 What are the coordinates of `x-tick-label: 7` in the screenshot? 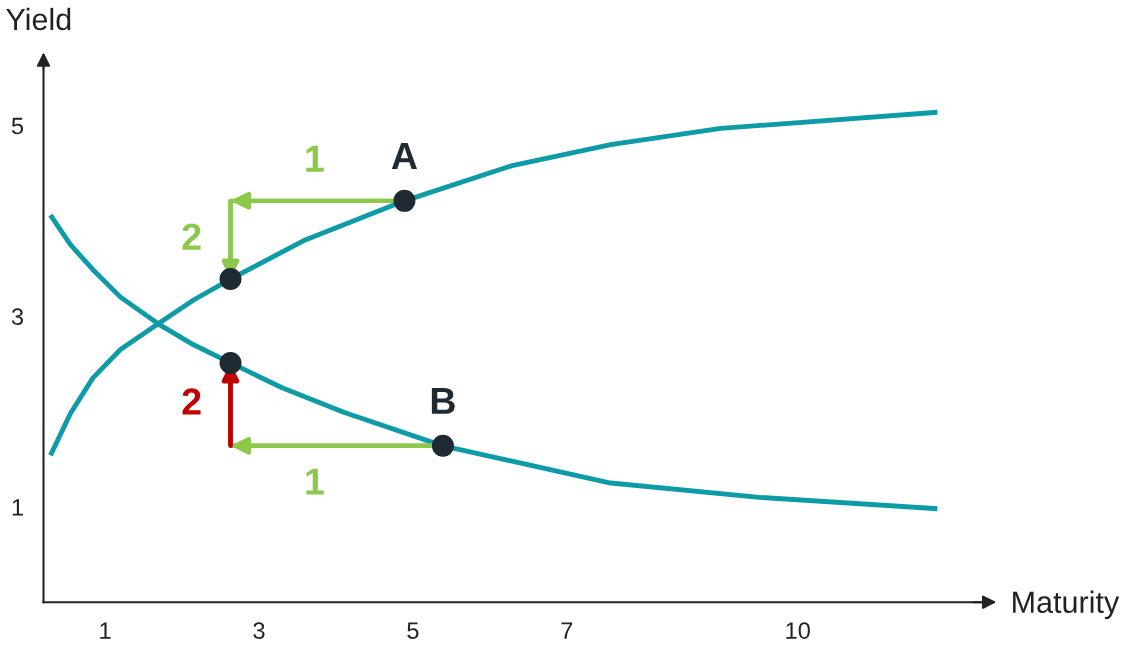 It's located at (567, 630).